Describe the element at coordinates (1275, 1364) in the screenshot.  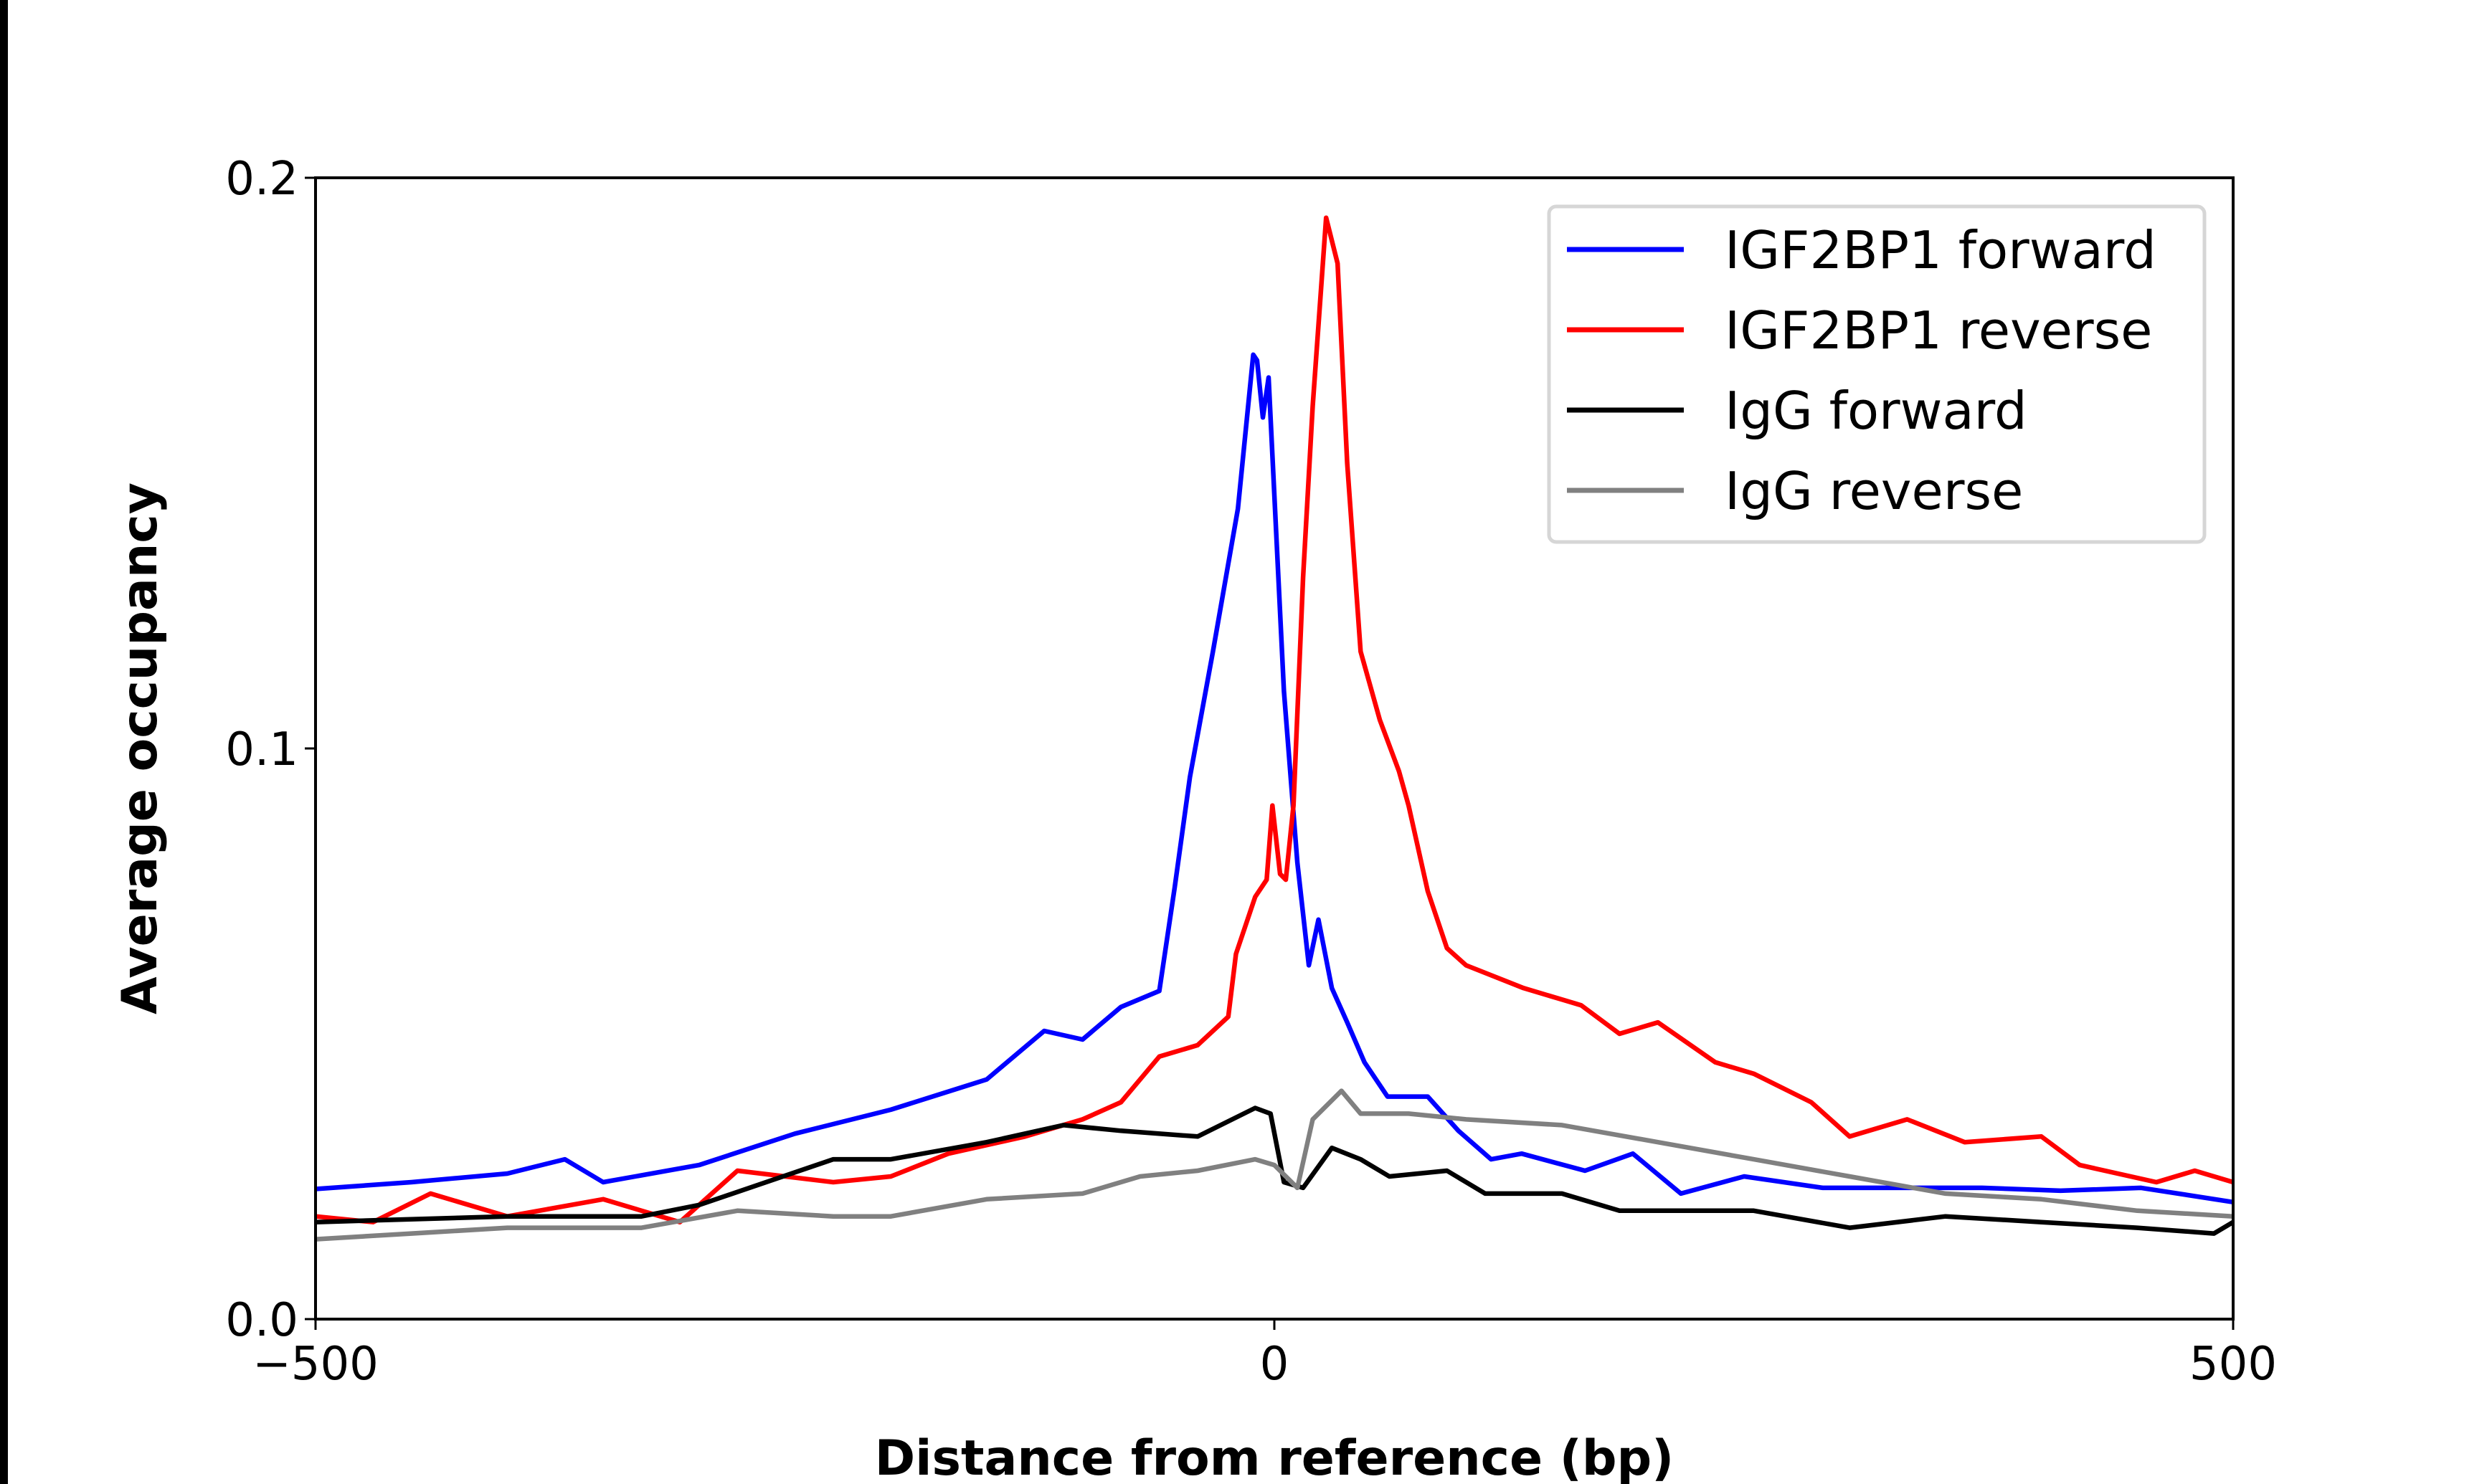
I see `x-tick-label: 0` at that location.